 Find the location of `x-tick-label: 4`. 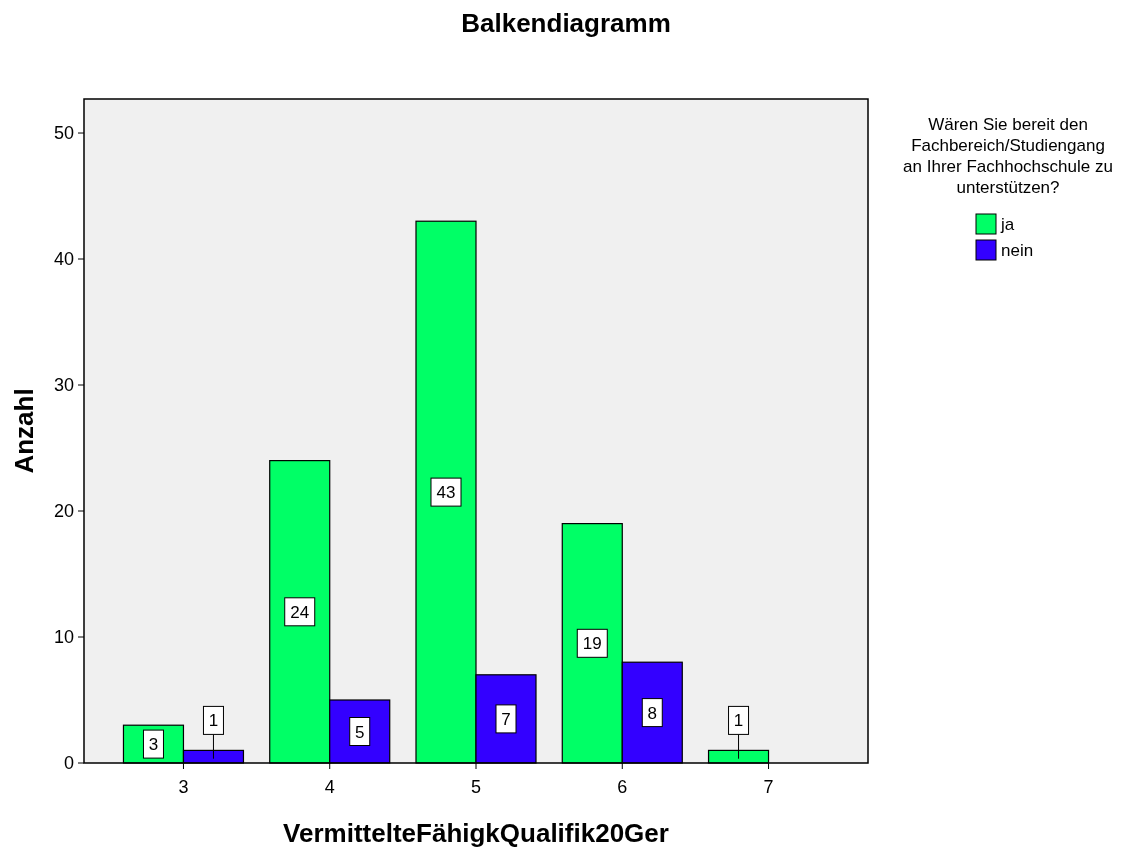

x-tick-label: 4 is located at coordinates (329, 787).